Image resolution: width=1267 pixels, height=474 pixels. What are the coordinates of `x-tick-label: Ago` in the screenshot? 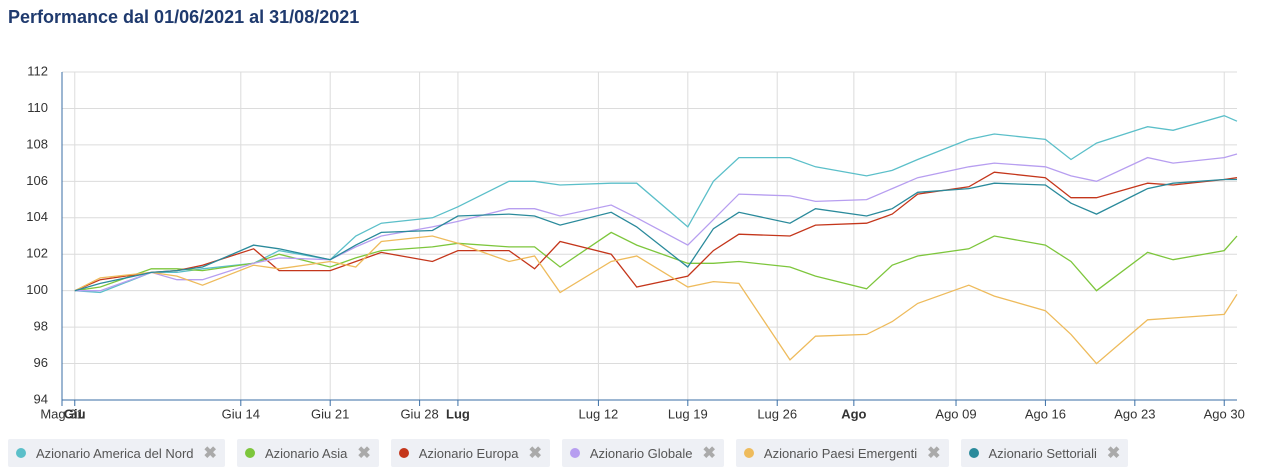 It's located at (853, 413).